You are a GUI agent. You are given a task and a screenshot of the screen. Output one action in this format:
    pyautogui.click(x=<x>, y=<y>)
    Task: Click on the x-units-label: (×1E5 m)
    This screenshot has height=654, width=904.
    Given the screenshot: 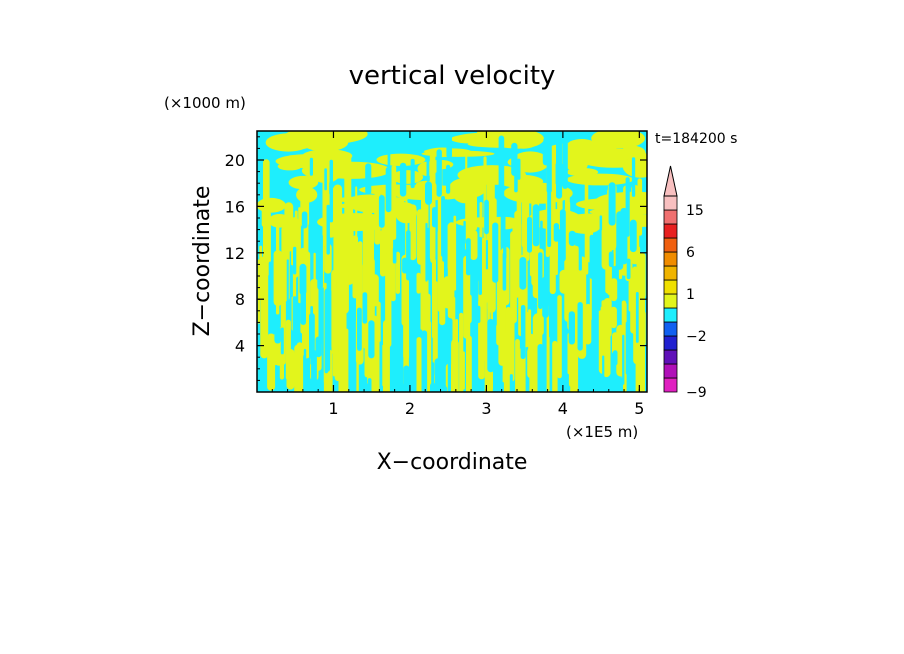 What is the action you would take?
    pyautogui.click(x=602, y=432)
    